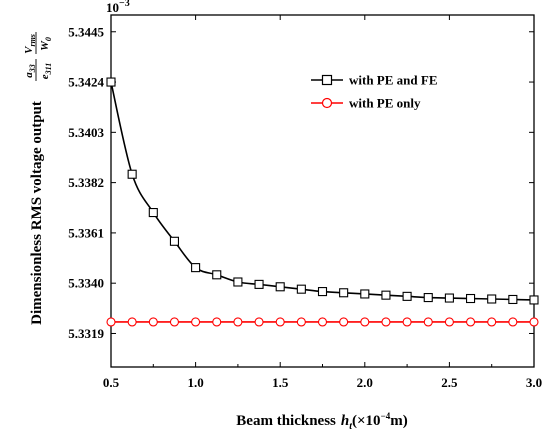 The height and width of the screenshot is (440, 550). What do you see at coordinates (534, 382) in the screenshot?
I see `x-tick-label: 3.0` at bounding box center [534, 382].